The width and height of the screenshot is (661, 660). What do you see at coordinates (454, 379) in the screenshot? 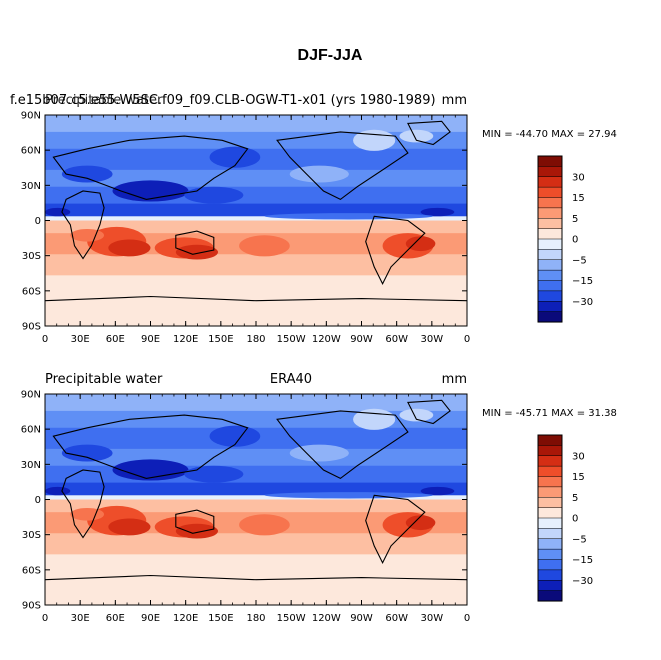
I see `panel-era40-units: mm` at bounding box center [454, 379].